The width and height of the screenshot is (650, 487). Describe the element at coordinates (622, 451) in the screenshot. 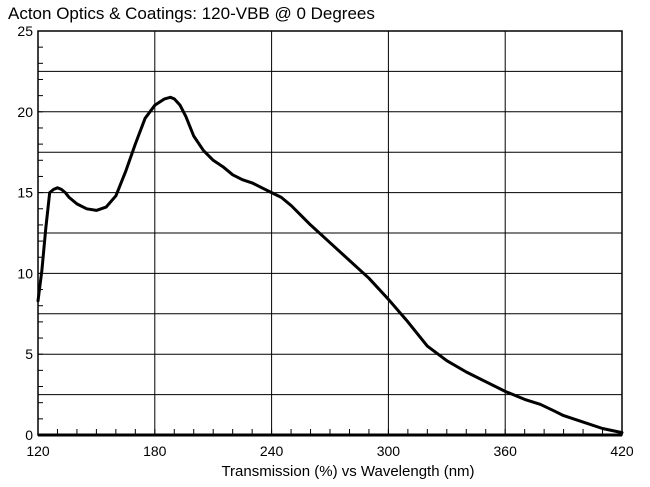

I see `x-tick-label-420: 420` at that location.